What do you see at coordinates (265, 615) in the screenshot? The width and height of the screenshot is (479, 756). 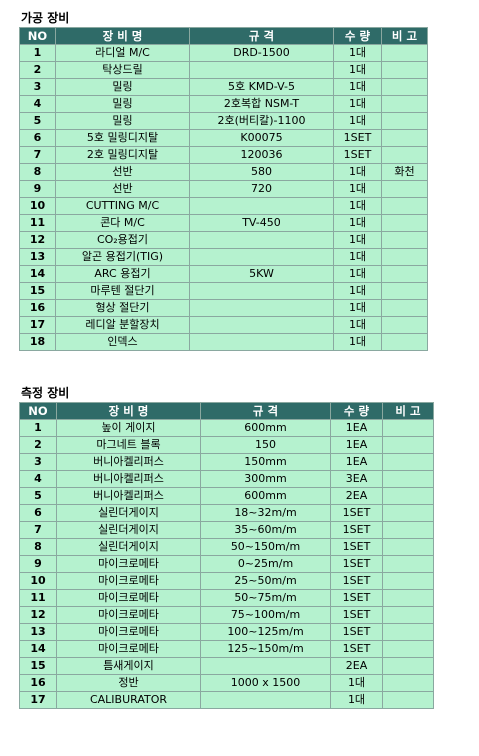 I see `specification-cell: 75~100m/m` at bounding box center [265, 615].